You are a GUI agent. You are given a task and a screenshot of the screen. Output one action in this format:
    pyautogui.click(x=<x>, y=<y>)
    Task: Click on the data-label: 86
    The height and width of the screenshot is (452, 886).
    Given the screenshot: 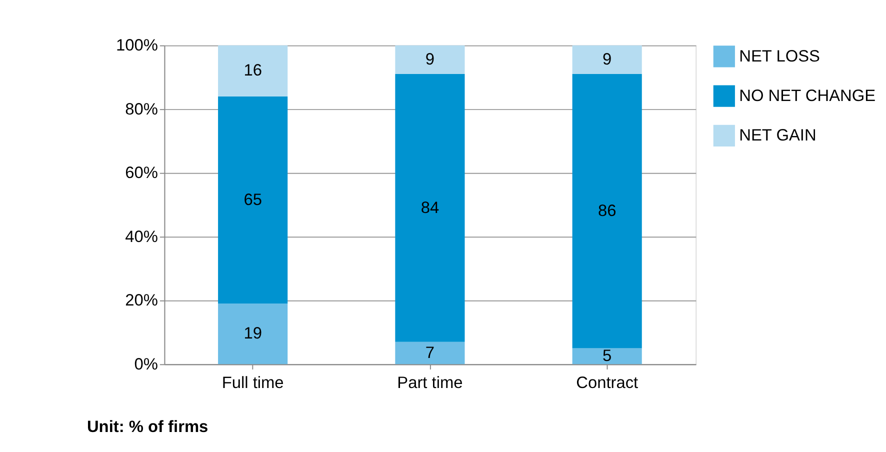 What is the action you would take?
    pyautogui.click(x=607, y=211)
    